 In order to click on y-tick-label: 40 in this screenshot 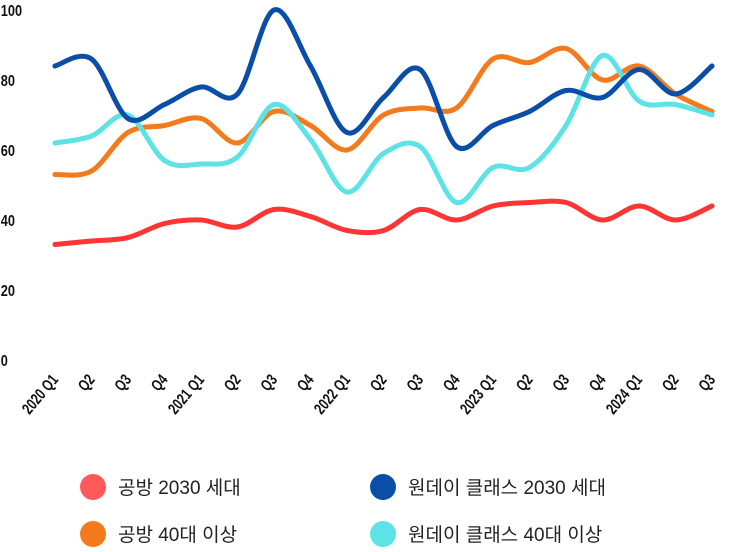, I will do `click(8, 222)`.